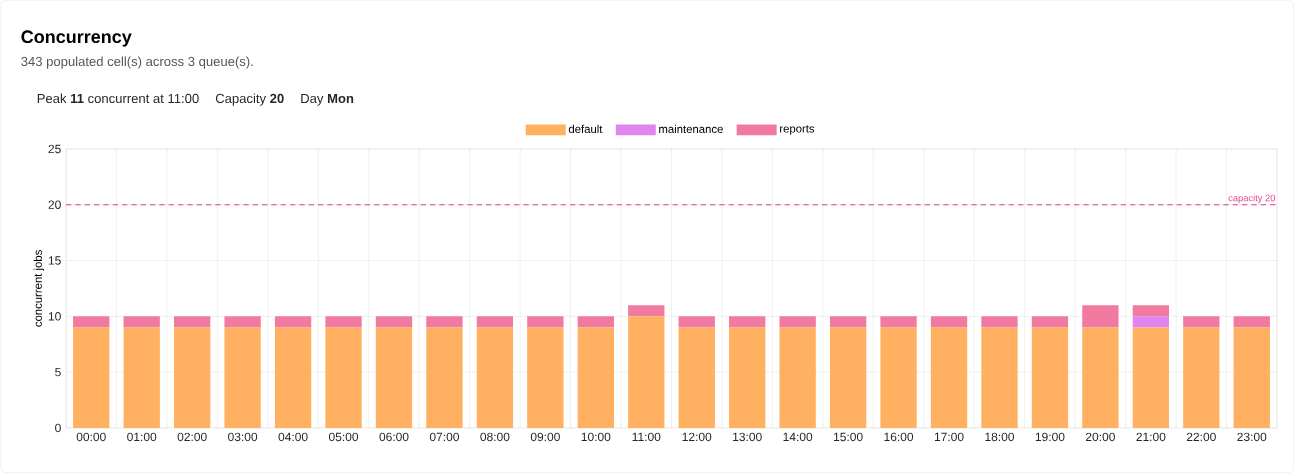 The image size is (1295, 474). I want to click on text: Capacity 20, so click(249, 99).